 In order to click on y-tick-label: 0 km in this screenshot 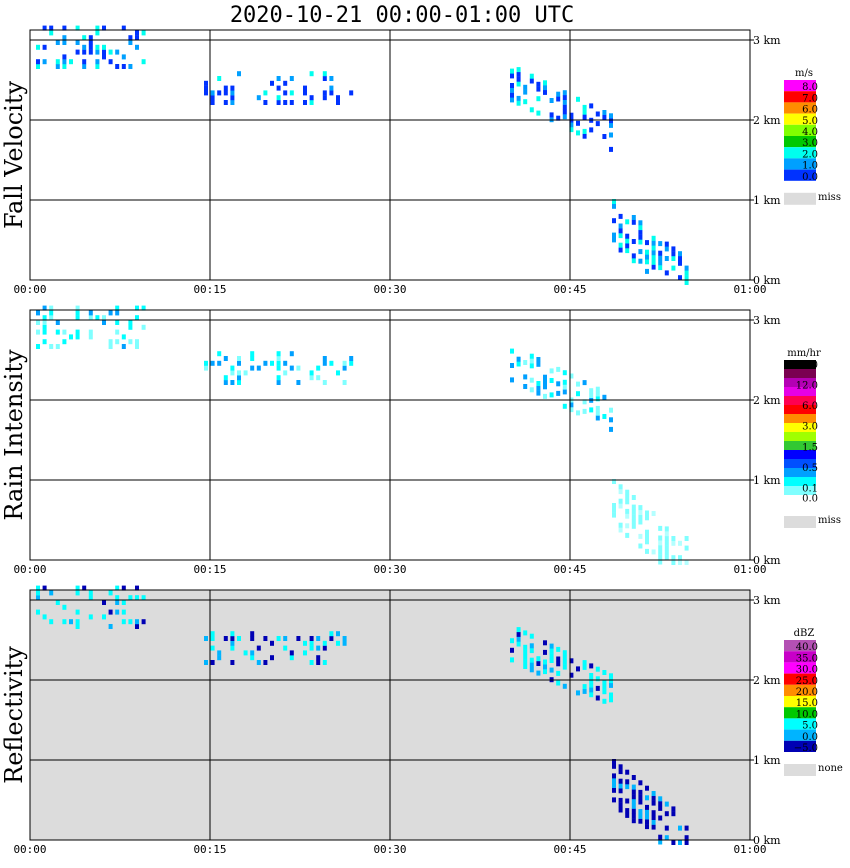, I will do `click(767, 840)`.